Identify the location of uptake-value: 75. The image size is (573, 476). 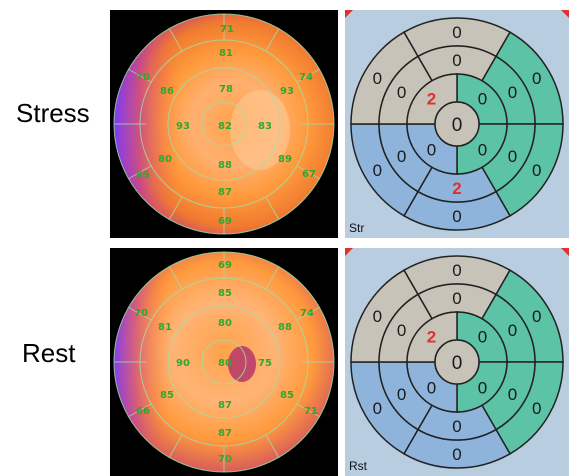
(265, 363).